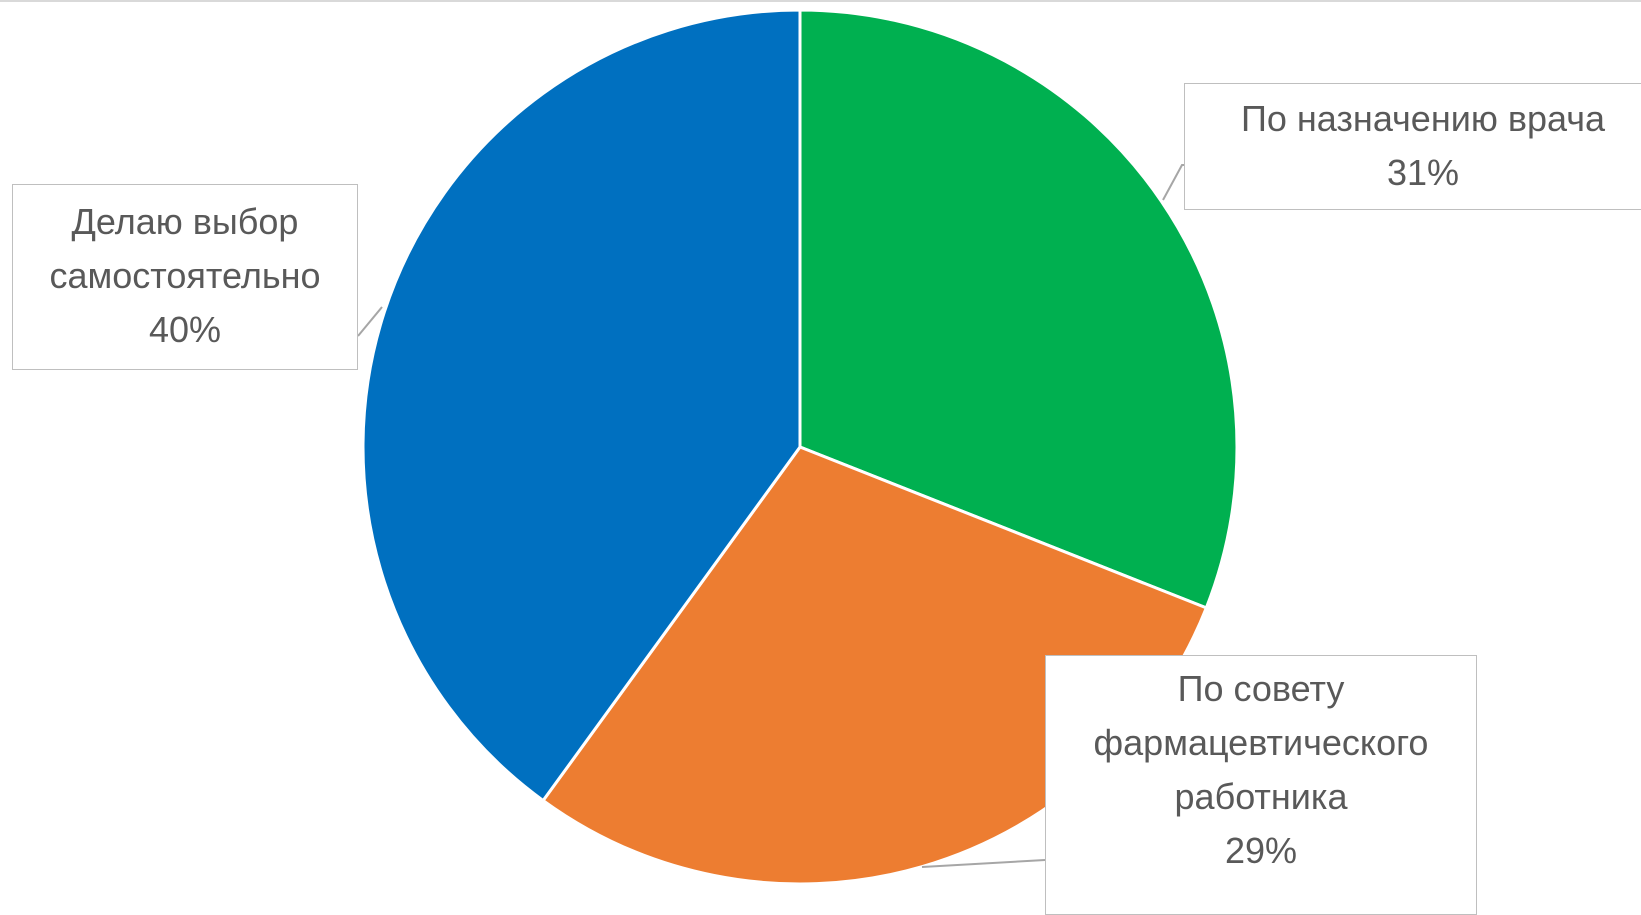 The height and width of the screenshot is (915, 1641). Describe the element at coordinates (185, 329) in the screenshot. I see `data-label-percent: 40%` at that location.